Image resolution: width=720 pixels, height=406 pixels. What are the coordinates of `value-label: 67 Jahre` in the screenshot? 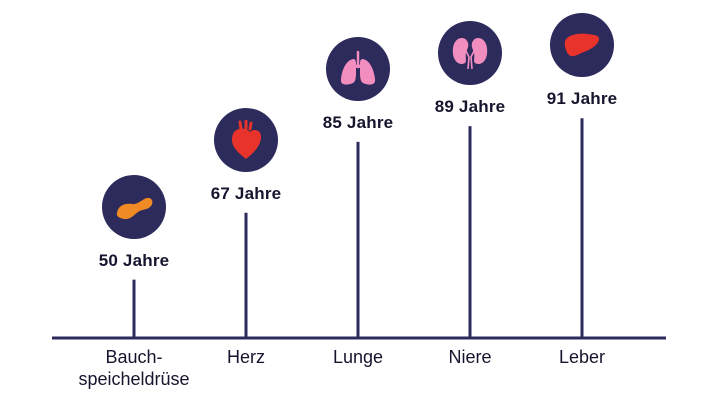 It's located at (246, 193).